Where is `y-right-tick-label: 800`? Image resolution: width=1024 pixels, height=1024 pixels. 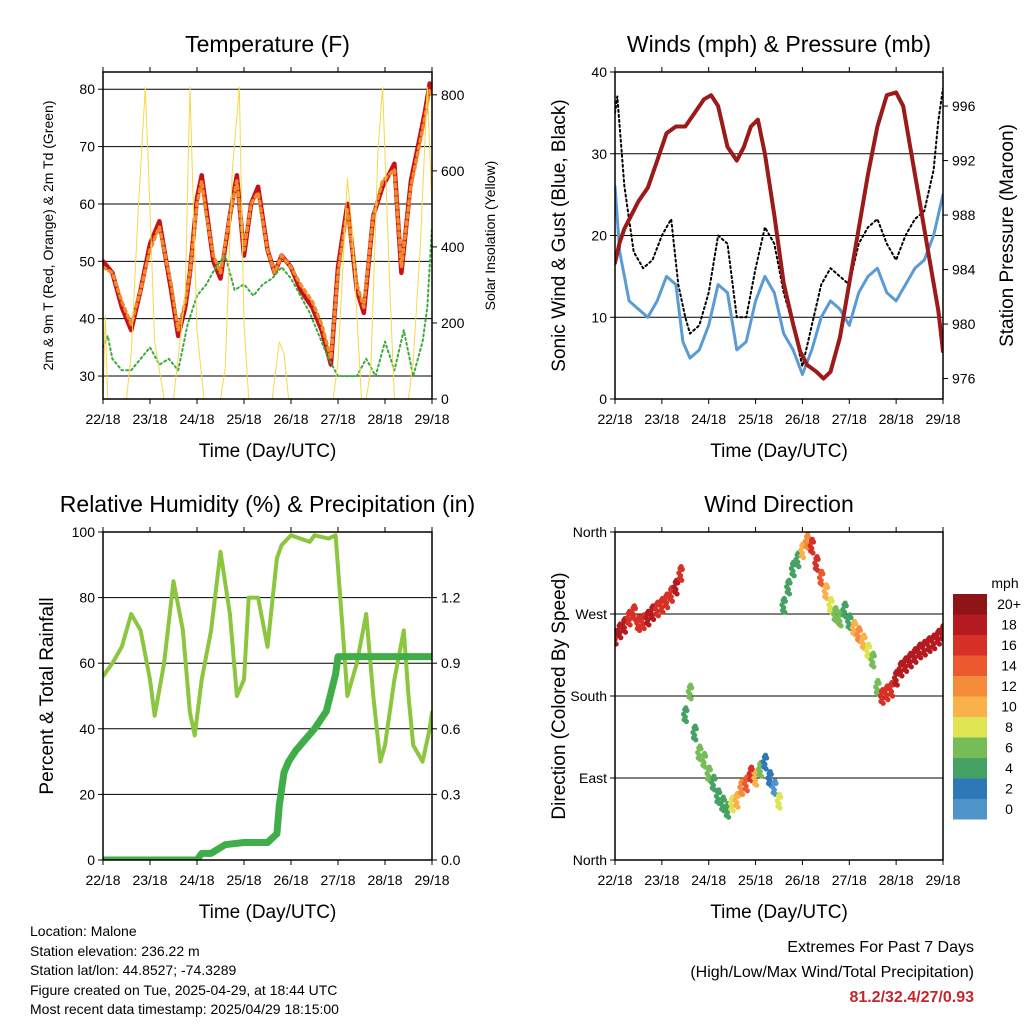
y-right-tick-label: 800 is located at coordinates (453, 95).